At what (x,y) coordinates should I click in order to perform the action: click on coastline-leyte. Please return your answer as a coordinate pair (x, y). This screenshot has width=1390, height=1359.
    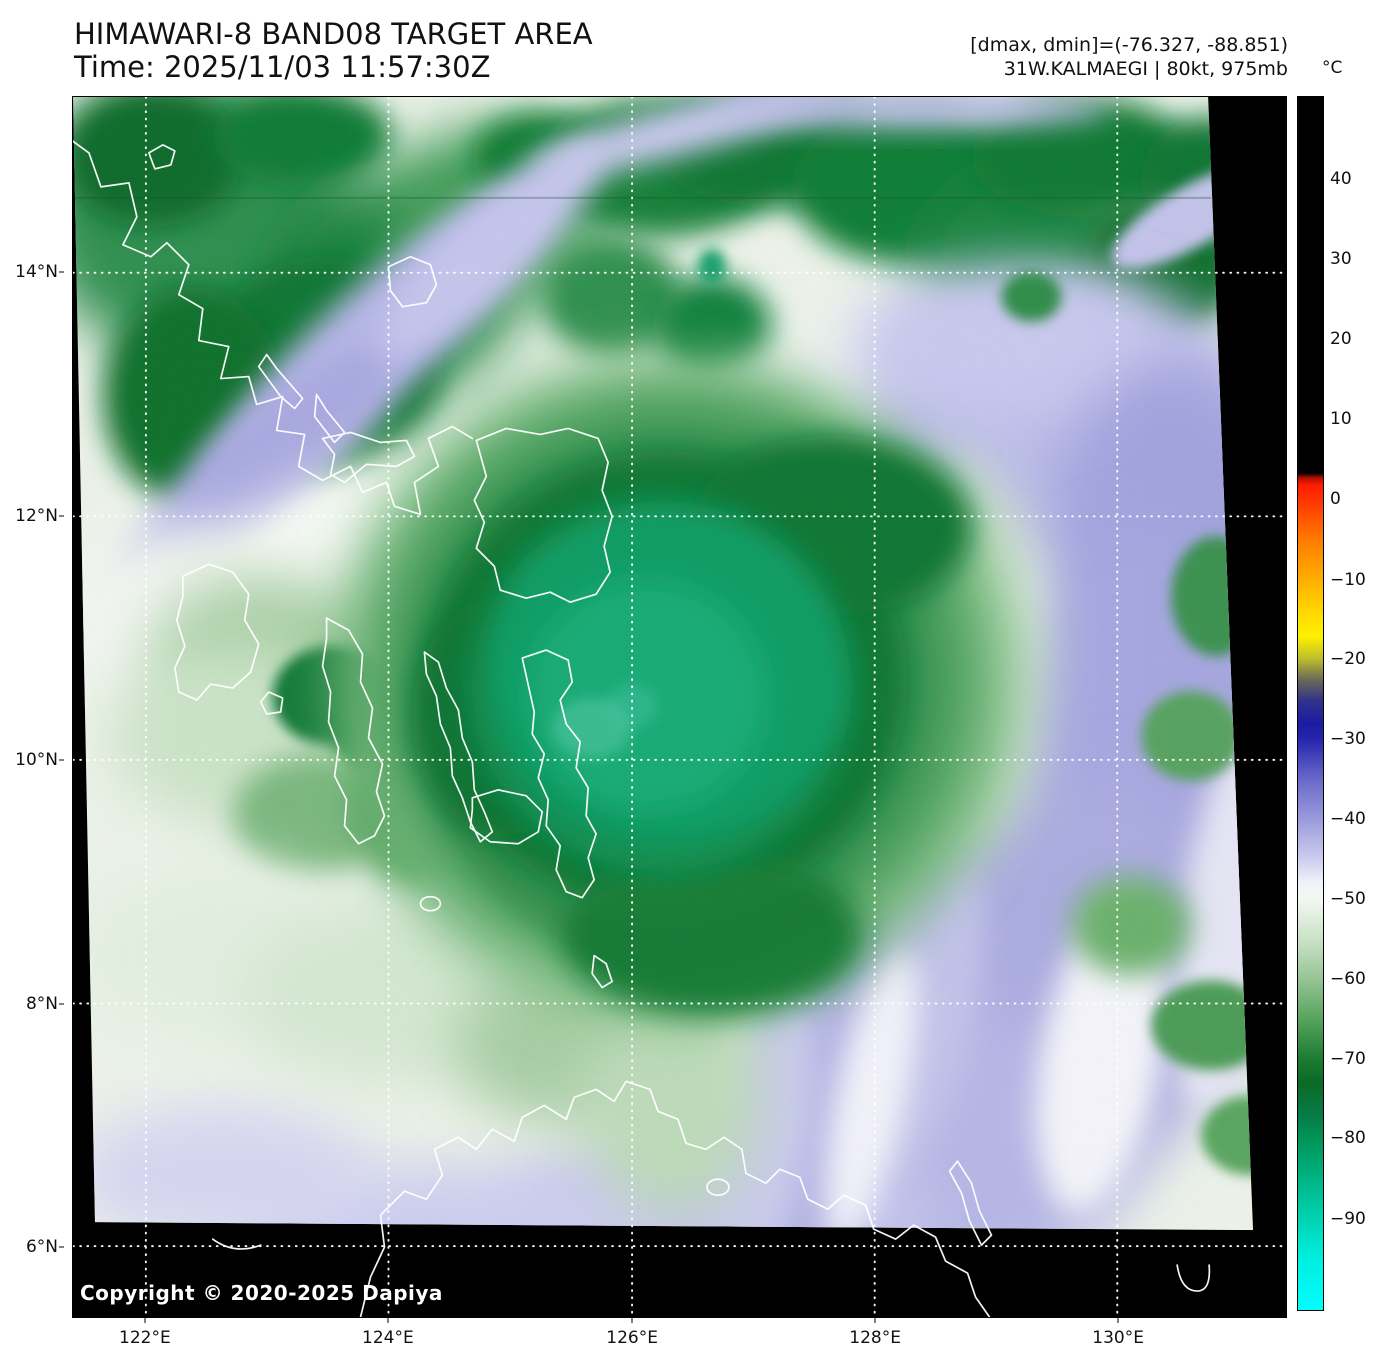
    Looking at the image, I should click on (559, 774).